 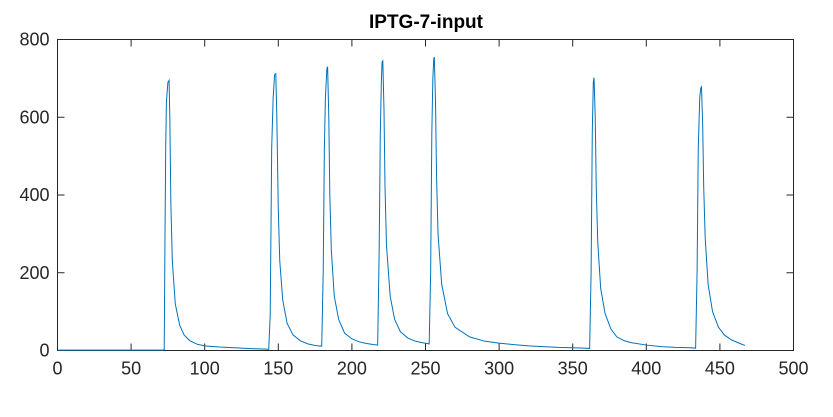 What do you see at coordinates (34, 273) in the screenshot?
I see `y-tick-label: 200` at bounding box center [34, 273].